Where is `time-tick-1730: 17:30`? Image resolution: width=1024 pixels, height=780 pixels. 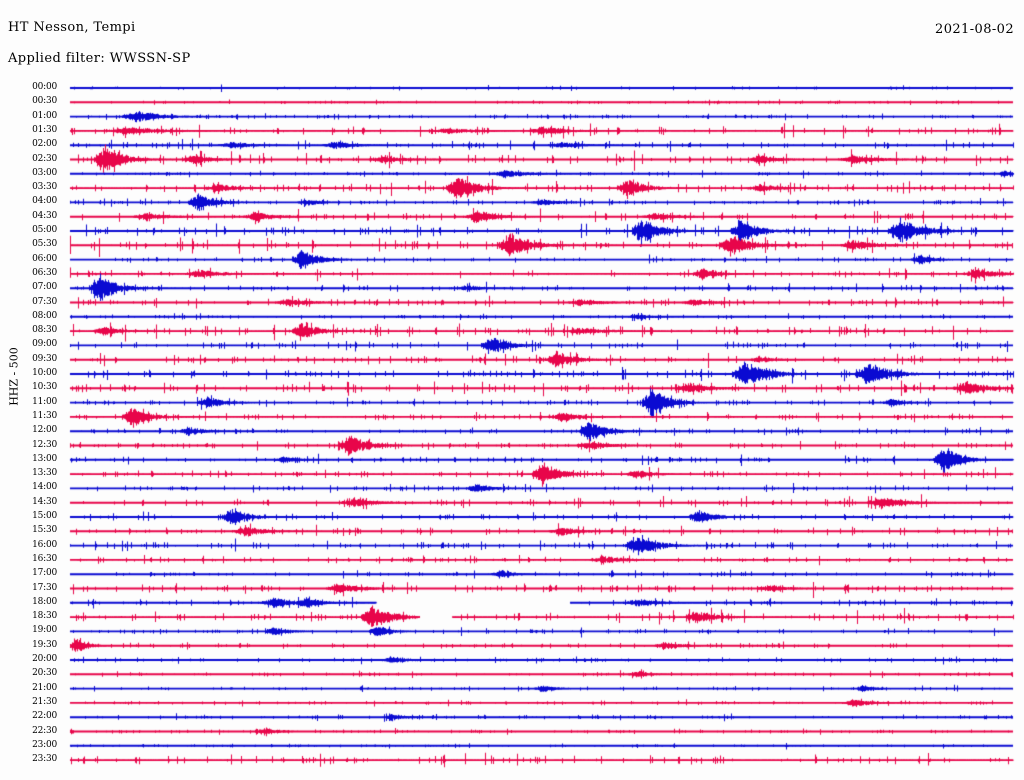 time-tick-1730: 17:30 is located at coordinates (44, 587).